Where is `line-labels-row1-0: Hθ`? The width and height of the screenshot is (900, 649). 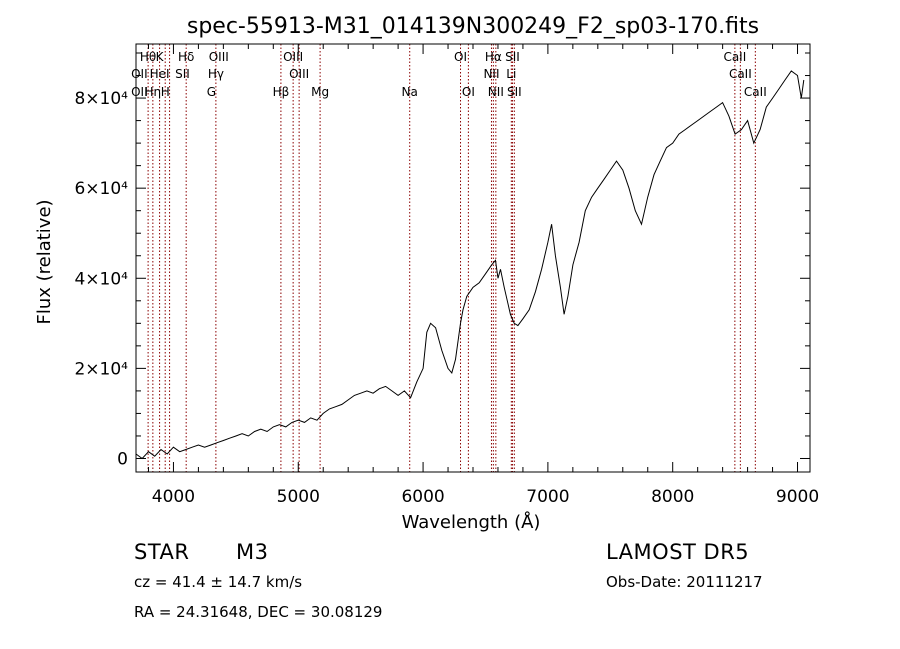
line-labels-row1-0: Hθ is located at coordinates (148, 57).